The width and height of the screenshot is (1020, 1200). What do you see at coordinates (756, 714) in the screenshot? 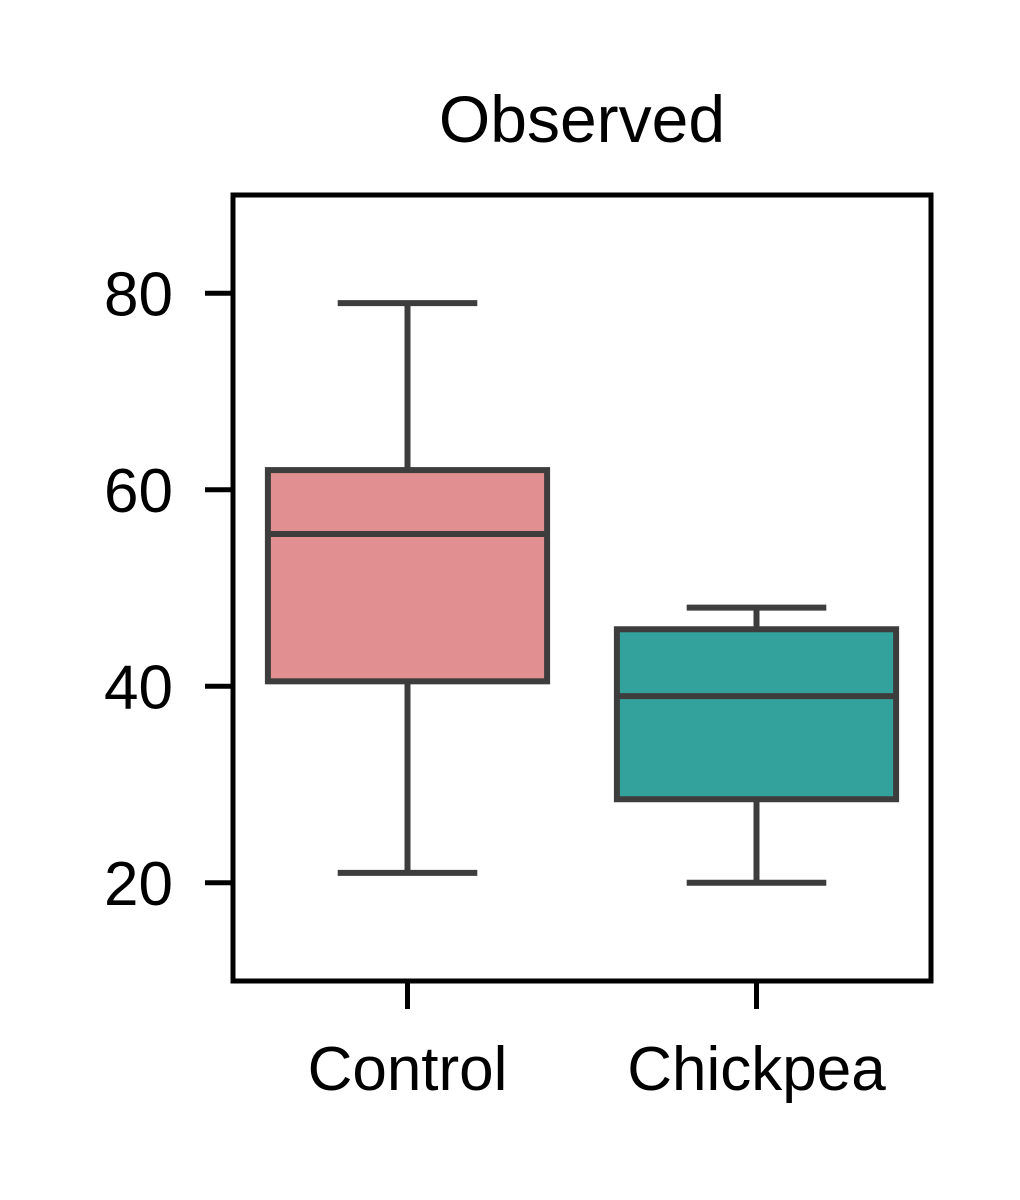
I see `iqr-box-chickpea` at bounding box center [756, 714].